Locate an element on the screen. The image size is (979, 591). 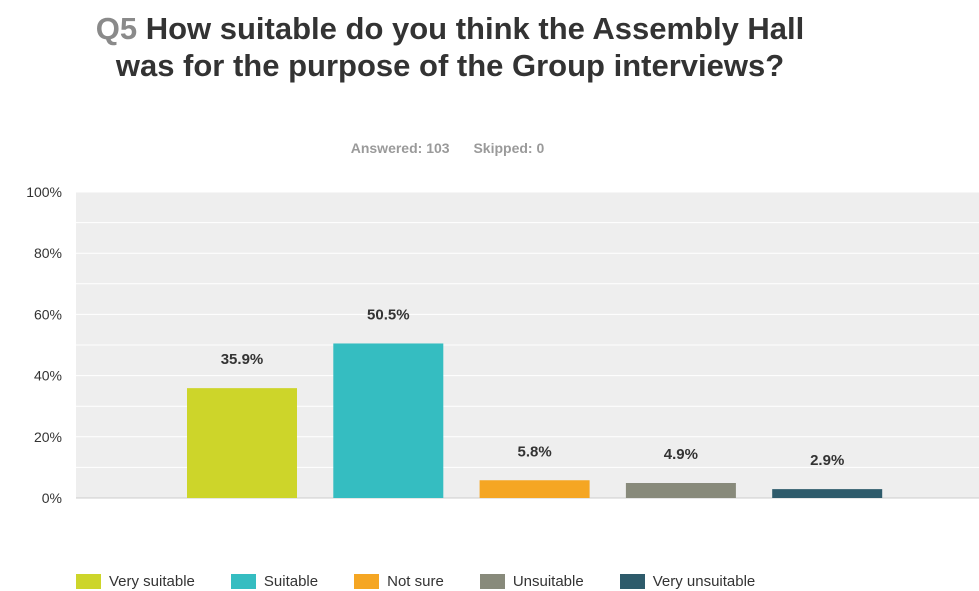
legend-label: Suitable is located at coordinates (291, 581).